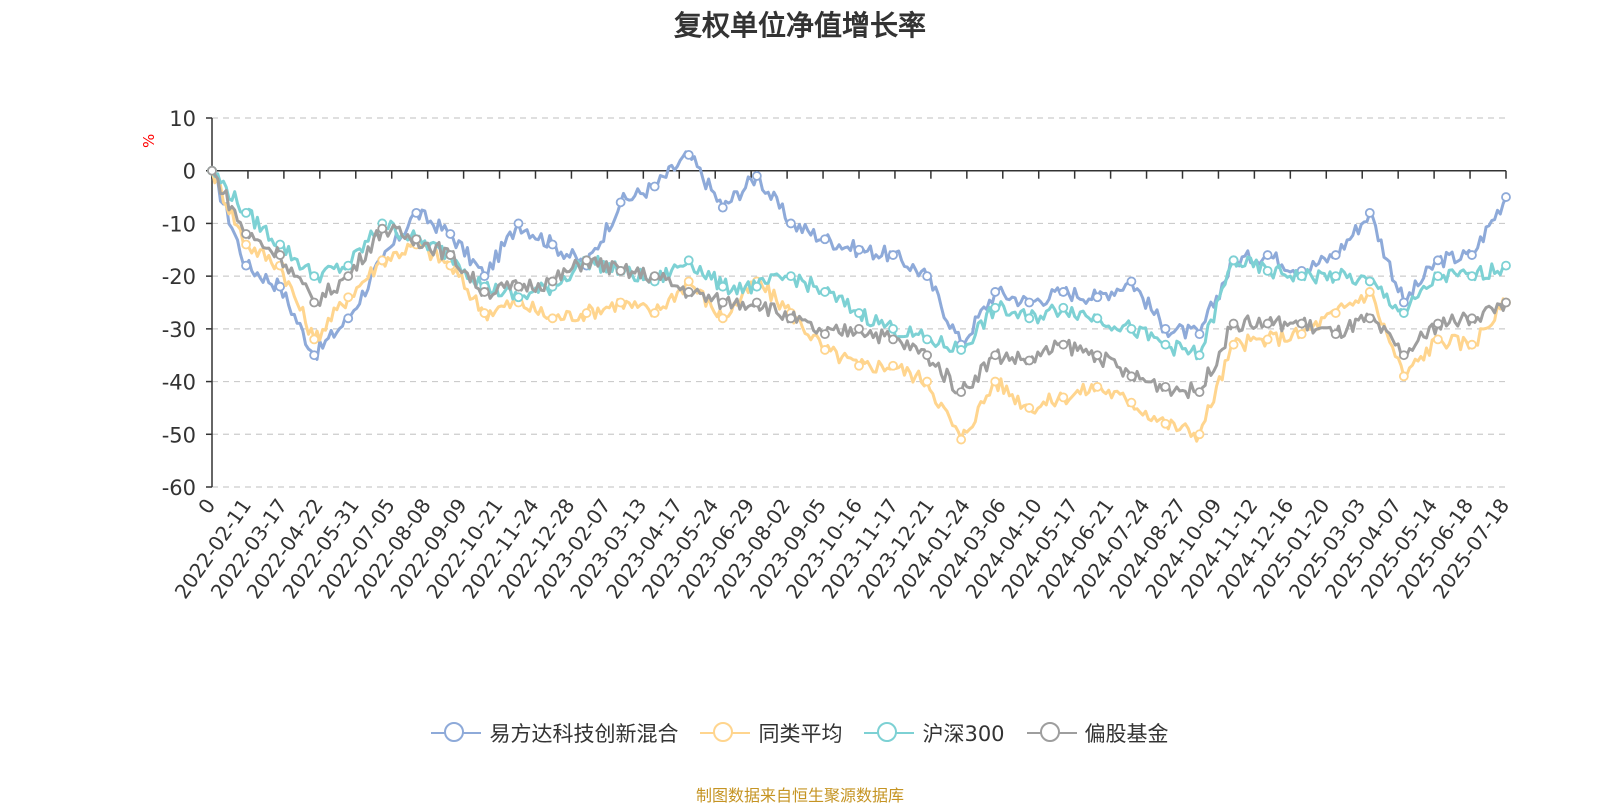  I want to click on legend-item: 同类平均, so click(771, 733).